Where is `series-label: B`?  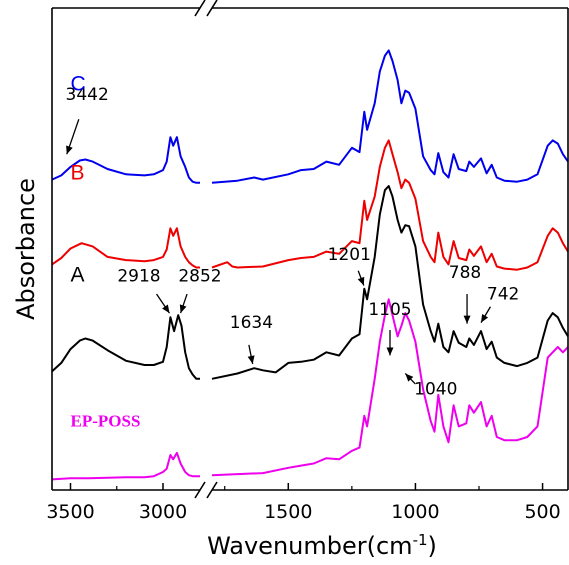 series-label: B is located at coordinates (78, 173).